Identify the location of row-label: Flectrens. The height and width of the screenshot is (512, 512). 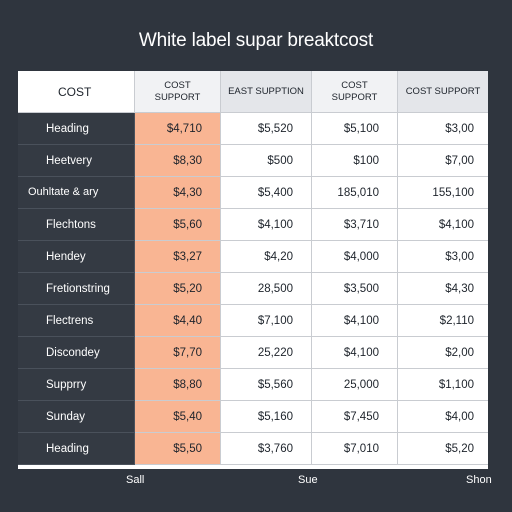
(76, 321).